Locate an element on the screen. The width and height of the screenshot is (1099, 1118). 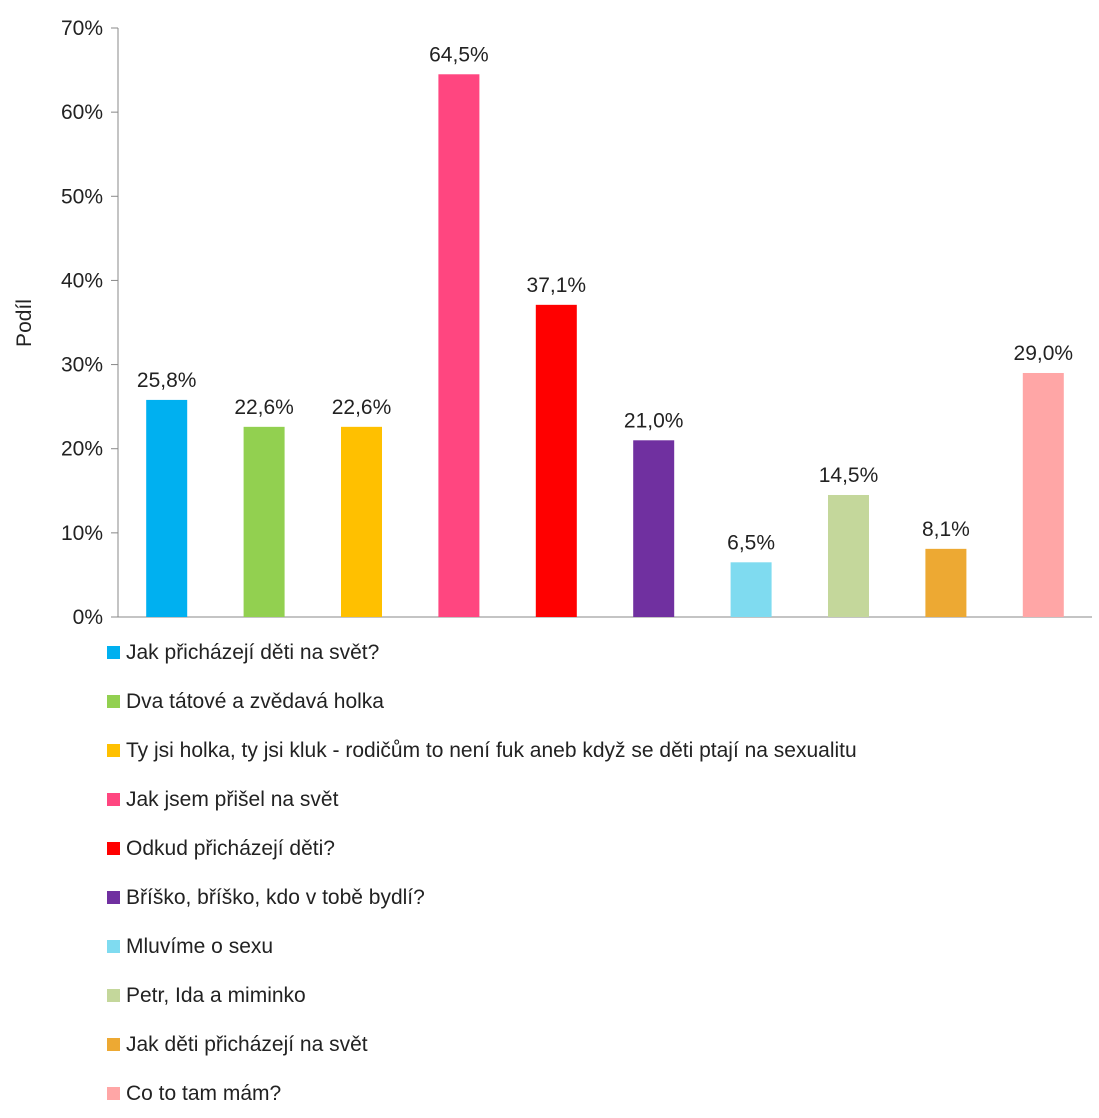
legend-label: Jak jsem přišel na svět is located at coordinates (232, 799).